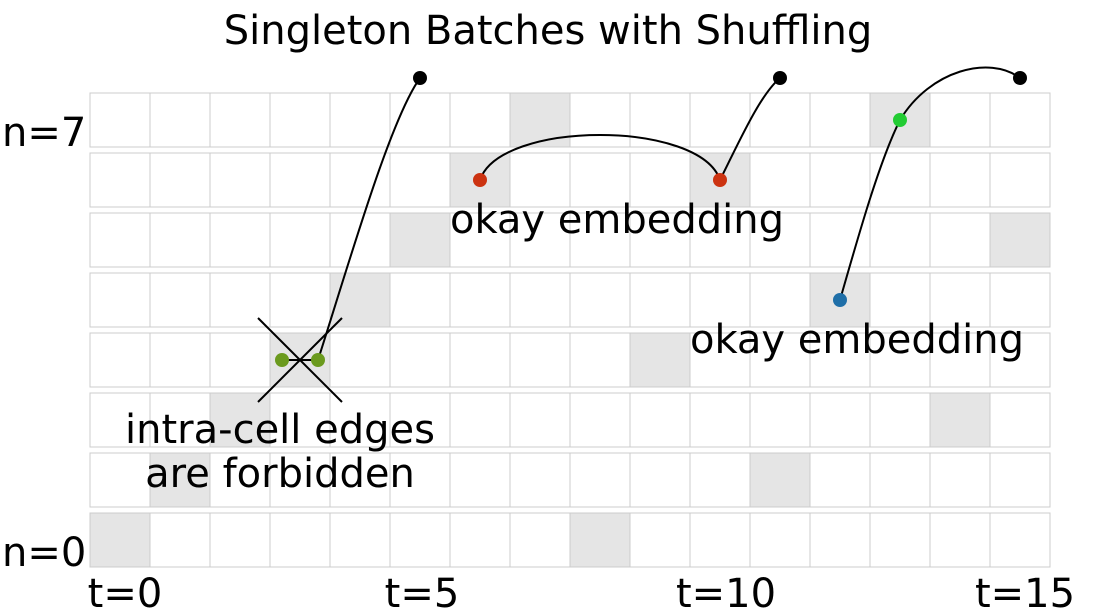  I want to click on grid-cell-n1-t13, so click(900, 480).